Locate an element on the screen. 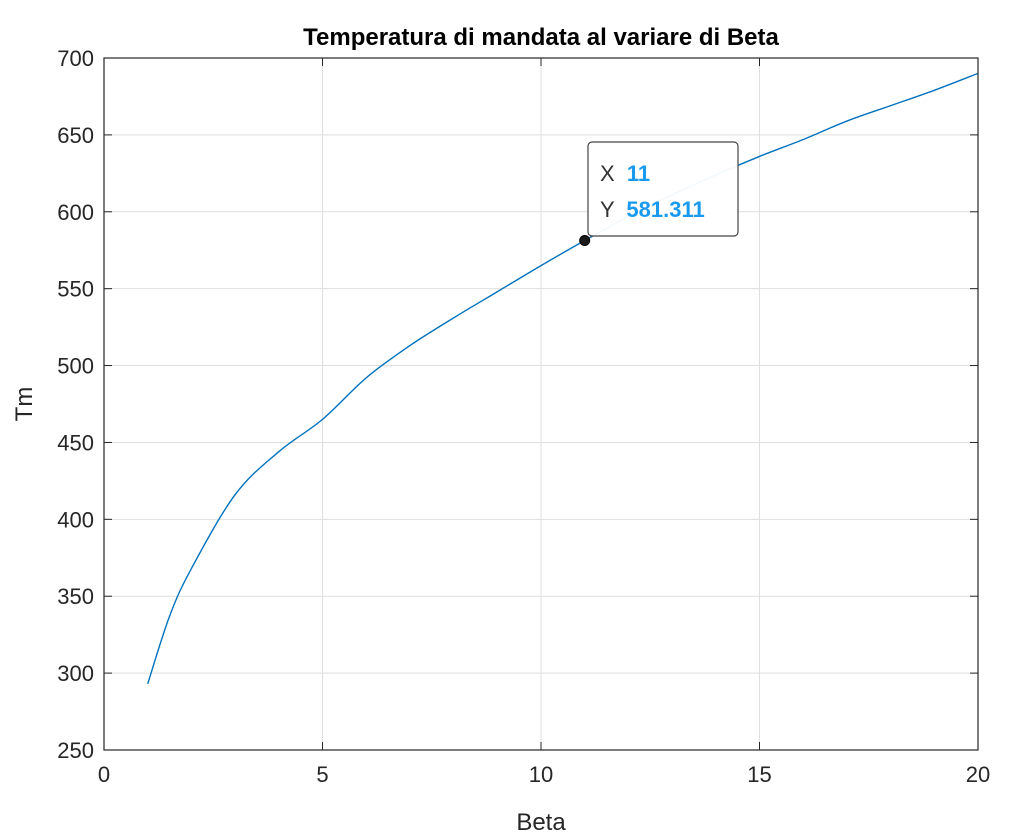 This screenshot has height=840, width=1012. y-tick-label: 550 is located at coordinates (75, 289).